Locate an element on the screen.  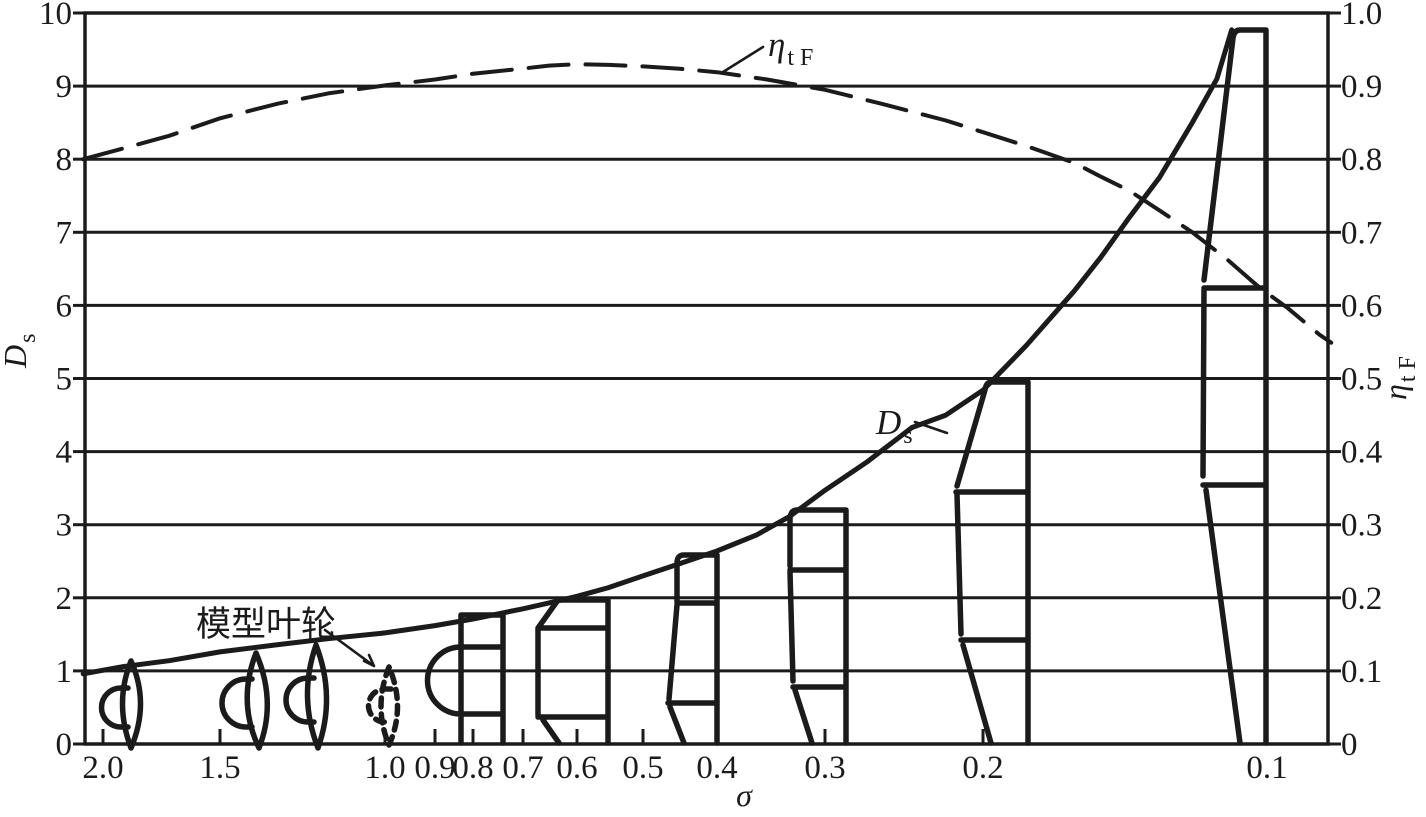
y-left-tick-label: 8 is located at coordinates (64, 160).